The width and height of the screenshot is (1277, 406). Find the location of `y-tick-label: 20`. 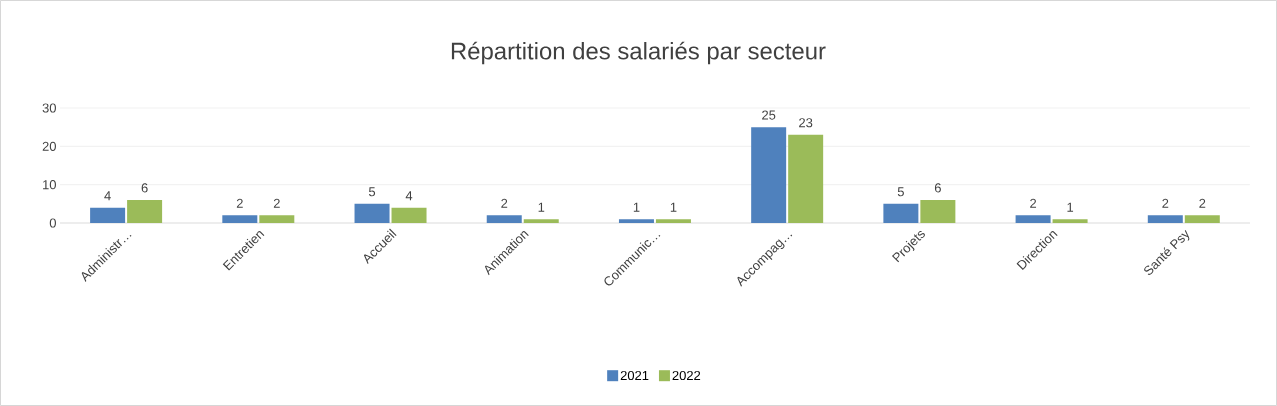

y-tick-label: 20 is located at coordinates (49, 146).